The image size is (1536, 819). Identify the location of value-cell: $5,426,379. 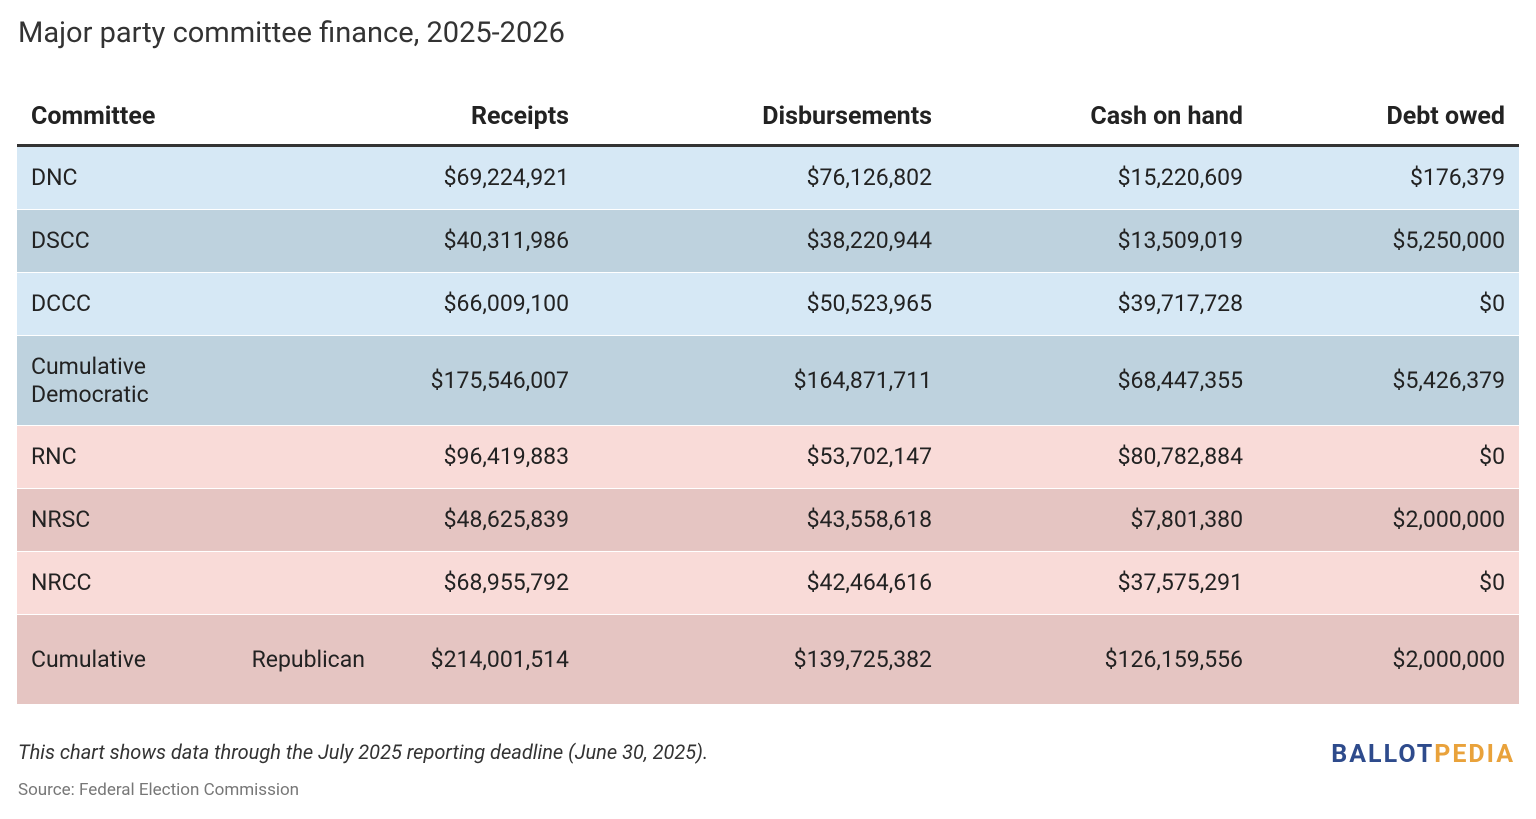
(1388, 380).